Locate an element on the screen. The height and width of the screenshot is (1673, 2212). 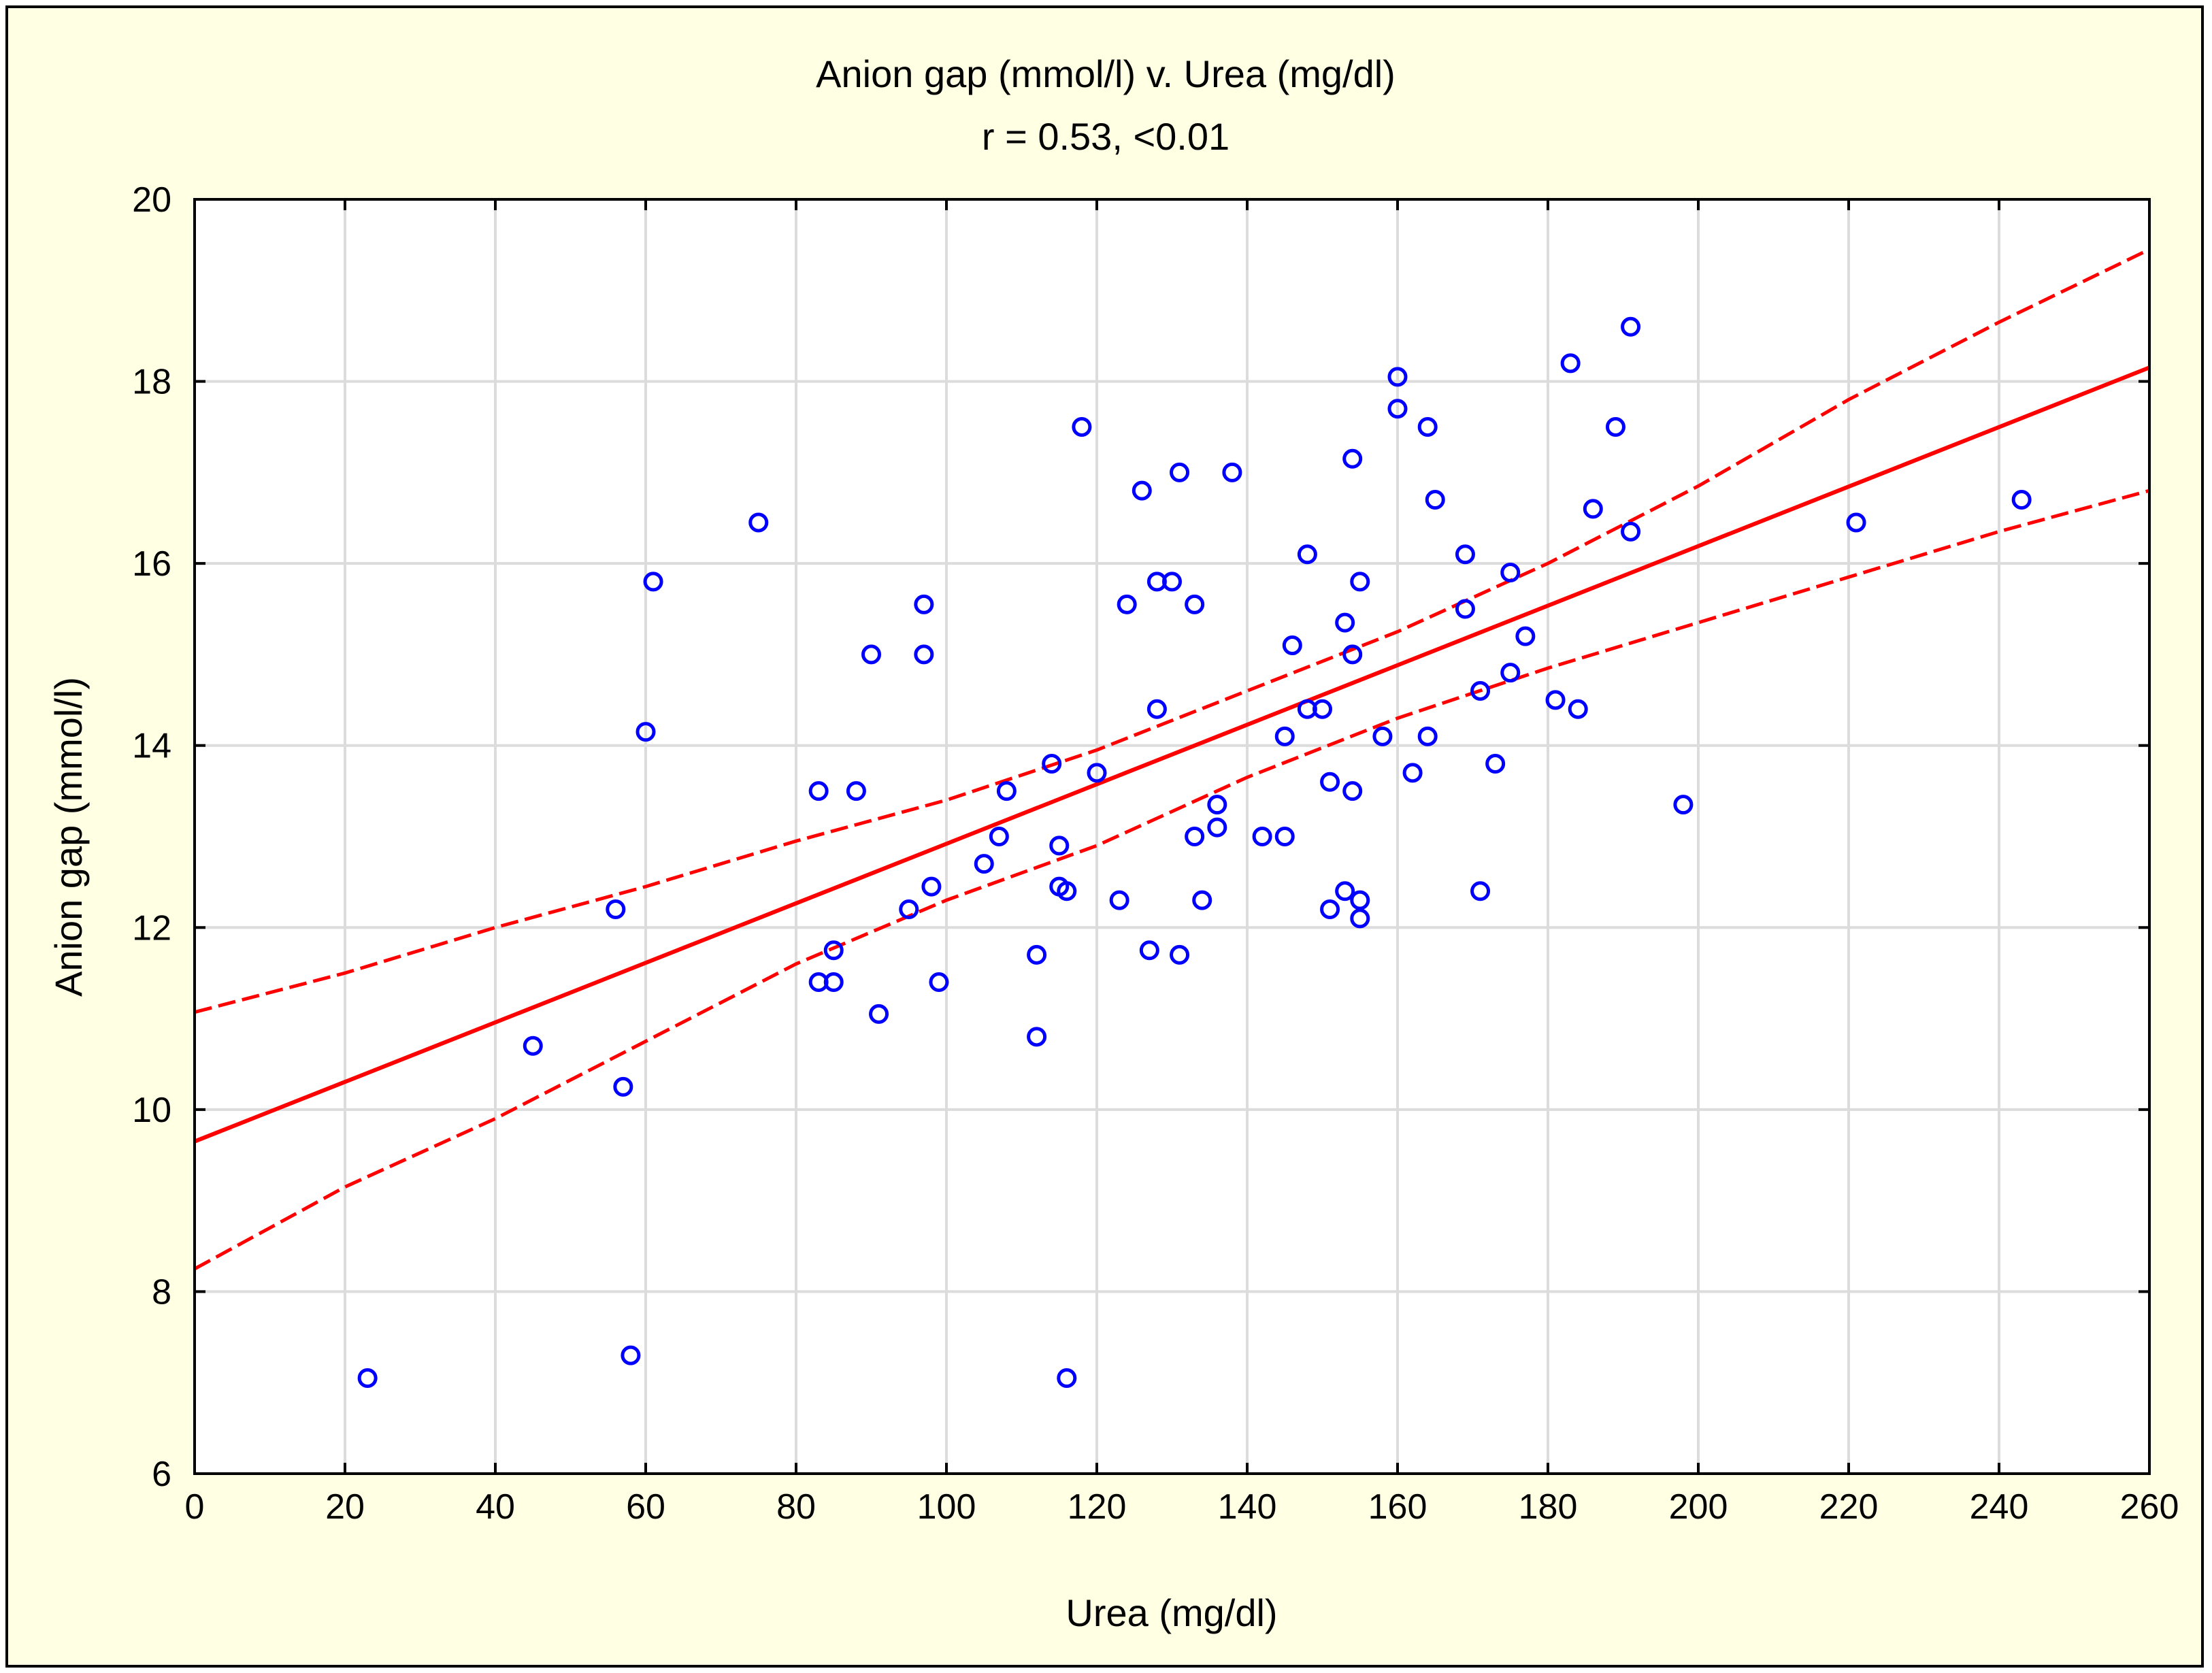
y-tick-label: 10 is located at coordinates (151, 1110).